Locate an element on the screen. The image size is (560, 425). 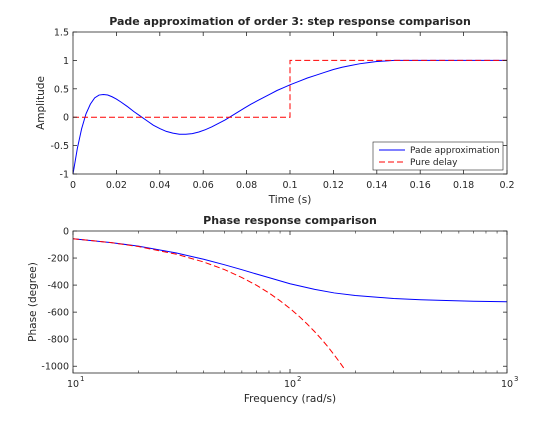
x-tick-label: 0.06 is located at coordinates (203, 185).